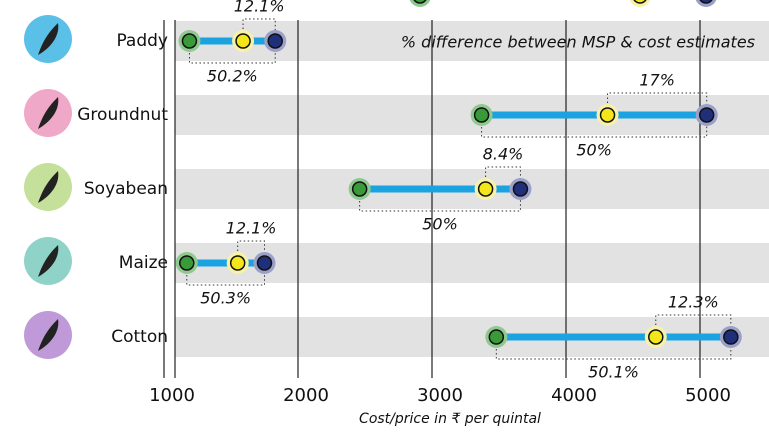 Image resolution: width=769 pixels, height=433 pixels. Describe the element at coordinates (503, 154) in the screenshot. I see `pct-c2-label: 8.4%` at that location.